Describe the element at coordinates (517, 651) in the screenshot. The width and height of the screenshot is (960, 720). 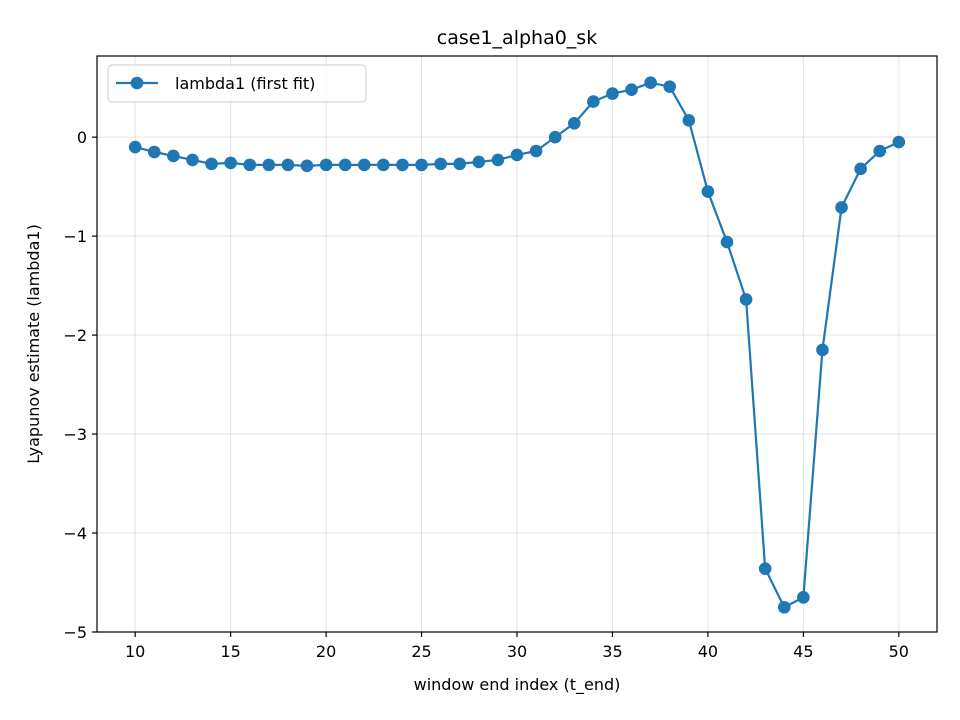
I see `x-tick-label: 30` at that location.